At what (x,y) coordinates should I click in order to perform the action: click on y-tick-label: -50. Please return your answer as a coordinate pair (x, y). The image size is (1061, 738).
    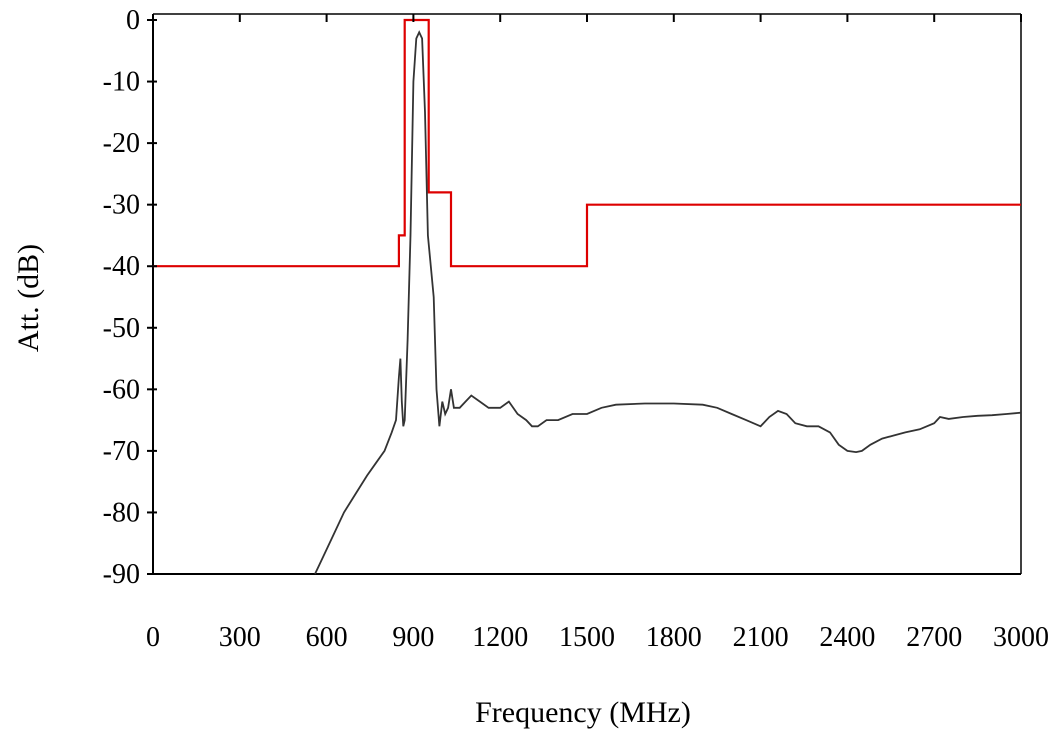
    Looking at the image, I should click on (121, 328).